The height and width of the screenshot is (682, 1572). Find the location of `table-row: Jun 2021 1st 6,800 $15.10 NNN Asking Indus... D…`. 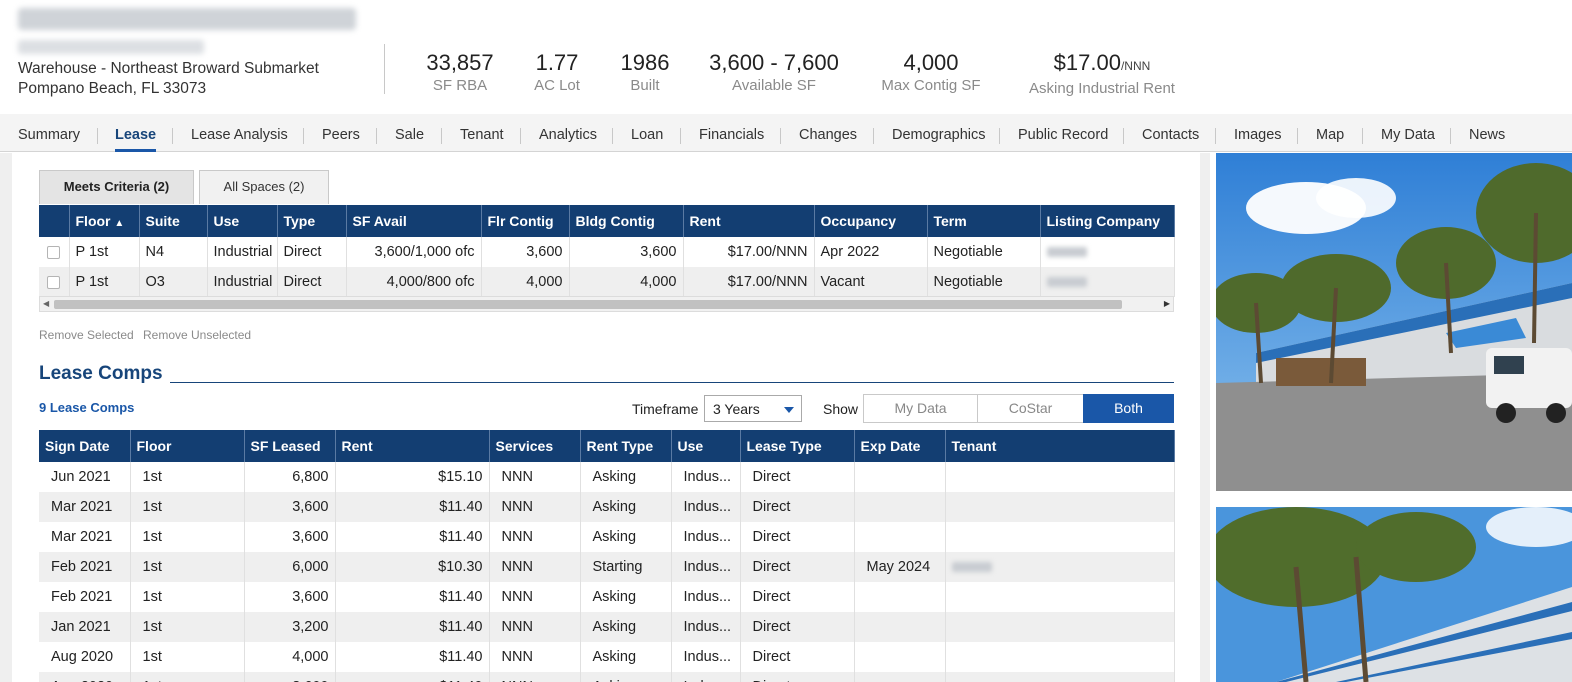

table-row: Jun 2021 1st 6,800 $15.10 NNN Asking Indus... D… is located at coordinates (607, 477).